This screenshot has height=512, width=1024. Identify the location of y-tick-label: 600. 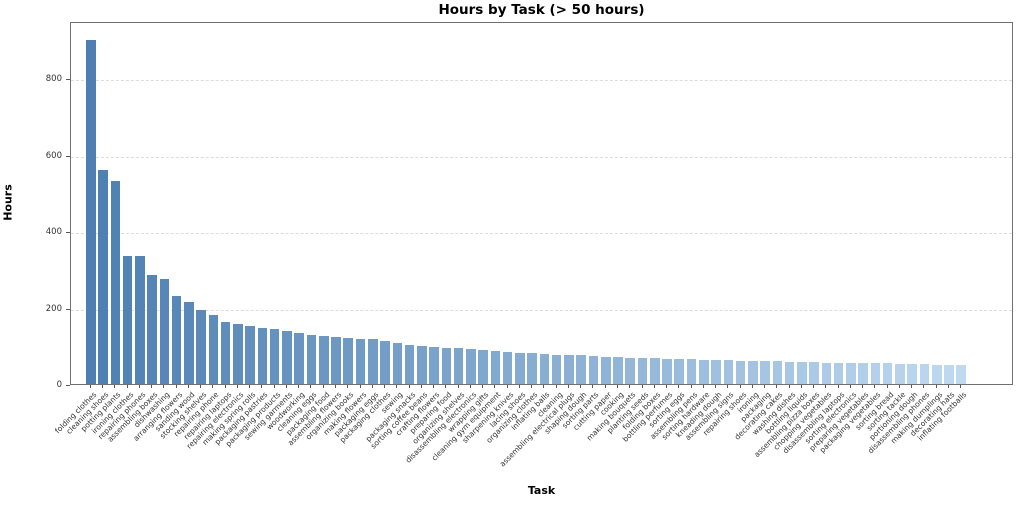
(53, 155).